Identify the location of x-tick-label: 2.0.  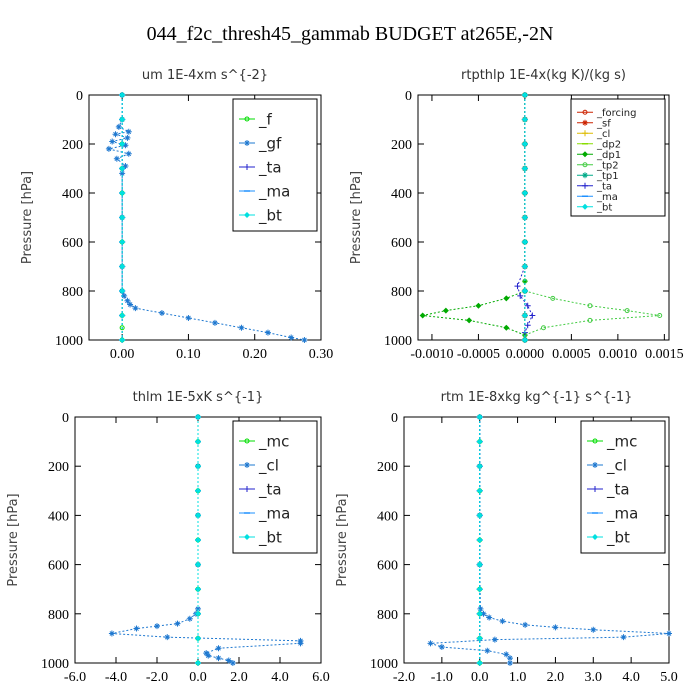
(556, 677).